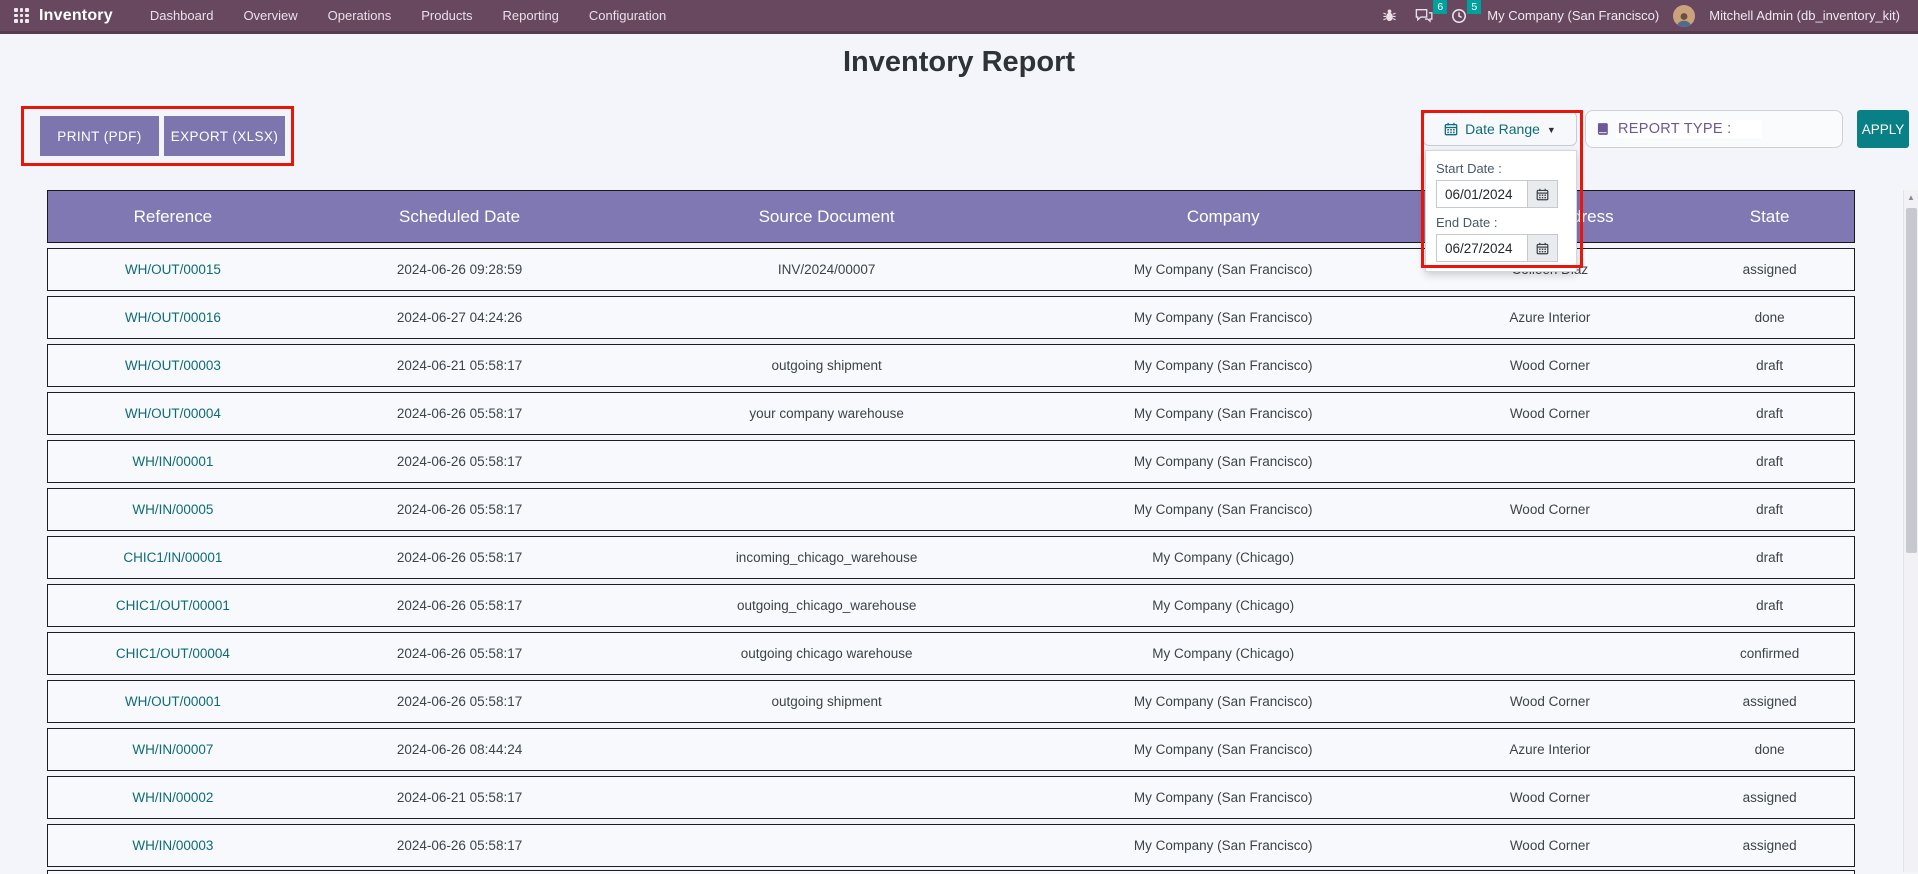 This screenshot has height=874, width=1918. What do you see at coordinates (270, 15) in the screenshot?
I see `menu-overview: Overview` at bounding box center [270, 15].